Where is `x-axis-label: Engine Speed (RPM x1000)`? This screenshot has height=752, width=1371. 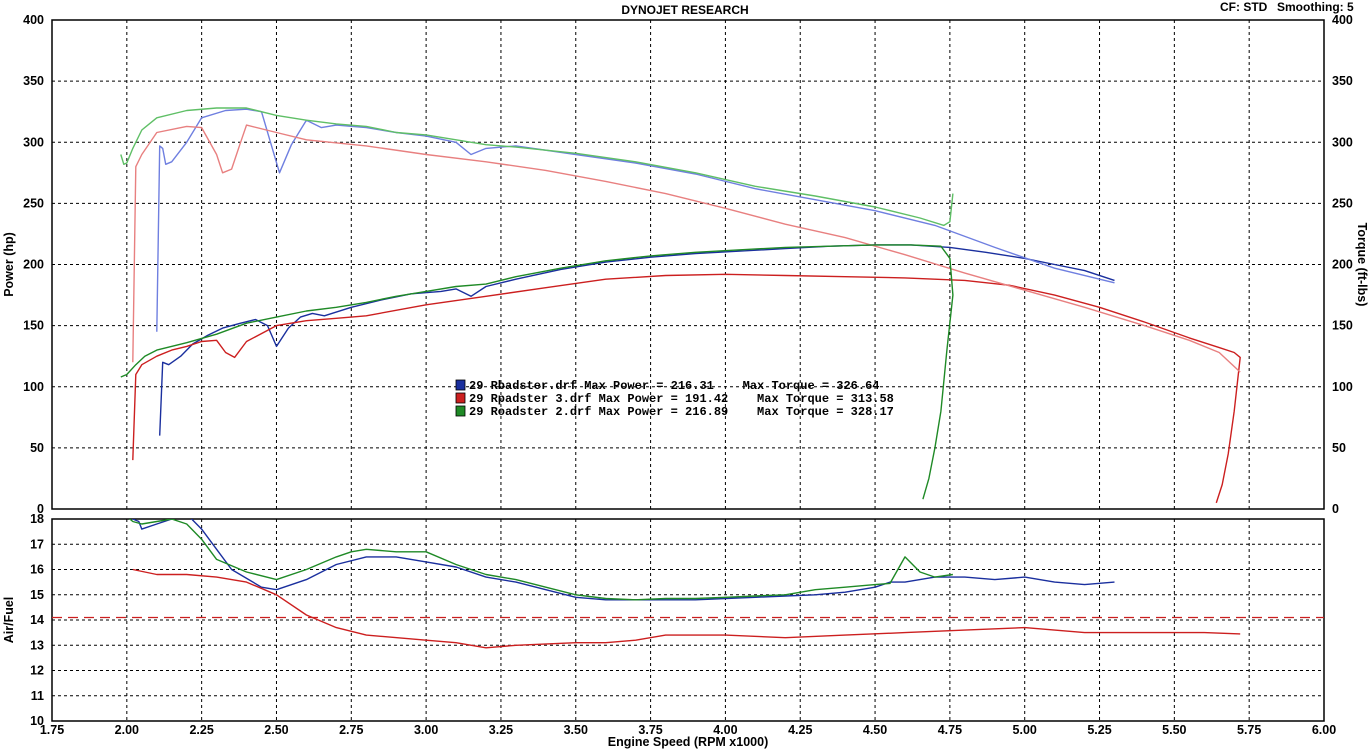 x-axis-label: Engine Speed (RPM x1000) is located at coordinates (688, 742).